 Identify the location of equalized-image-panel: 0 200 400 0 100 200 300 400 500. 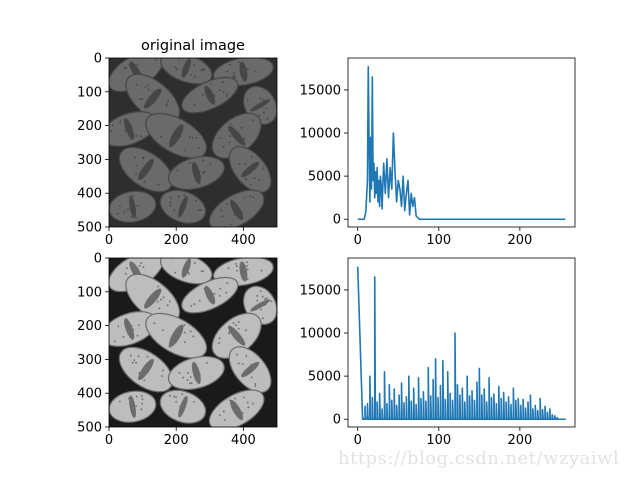
(177, 350).